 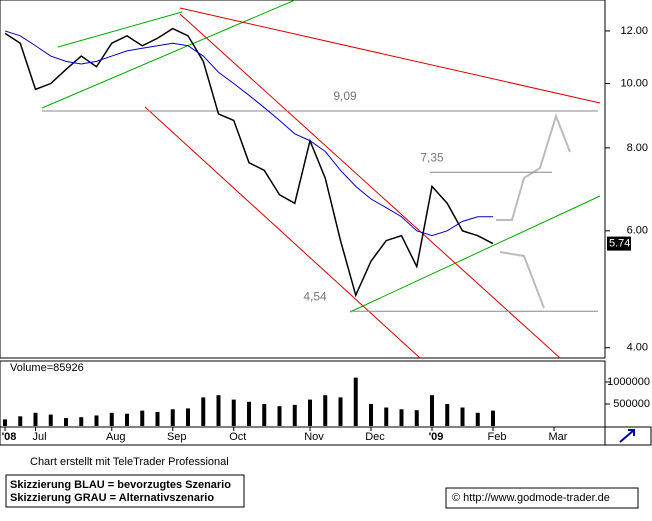 What do you see at coordinates (558, 437) in the screenshot?
I see `x-tick-label: Mar` at bounding box center [558, 437].